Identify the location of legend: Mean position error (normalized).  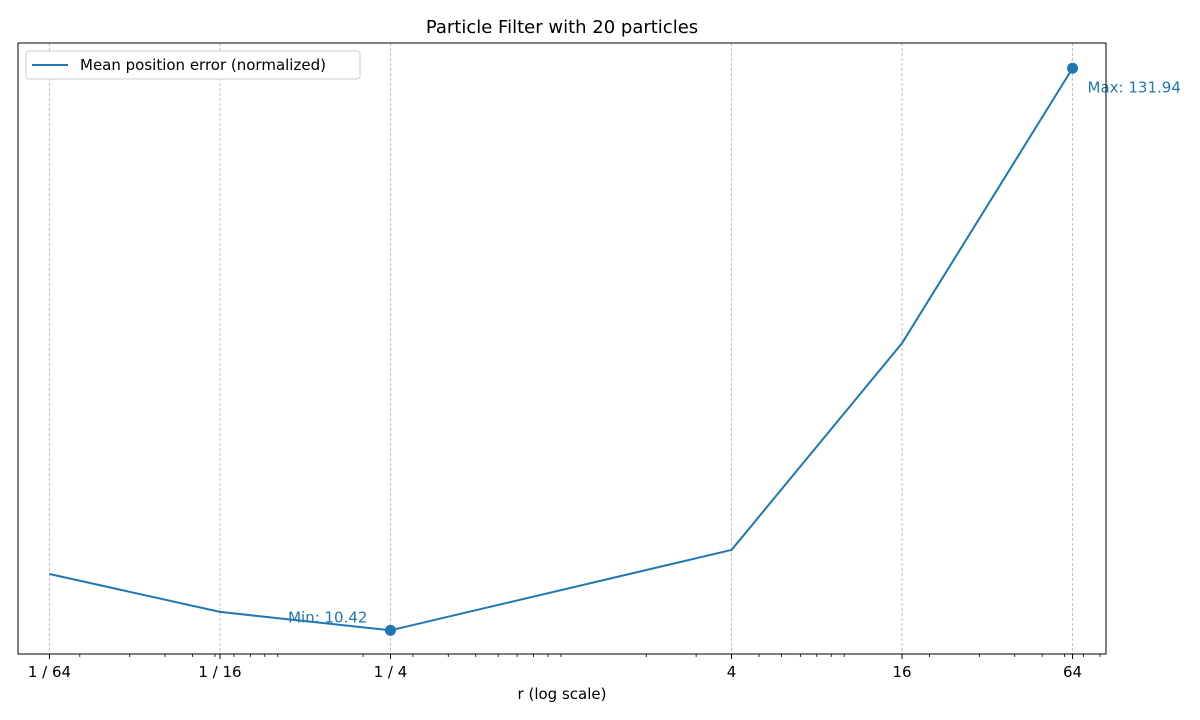
(193, 65).